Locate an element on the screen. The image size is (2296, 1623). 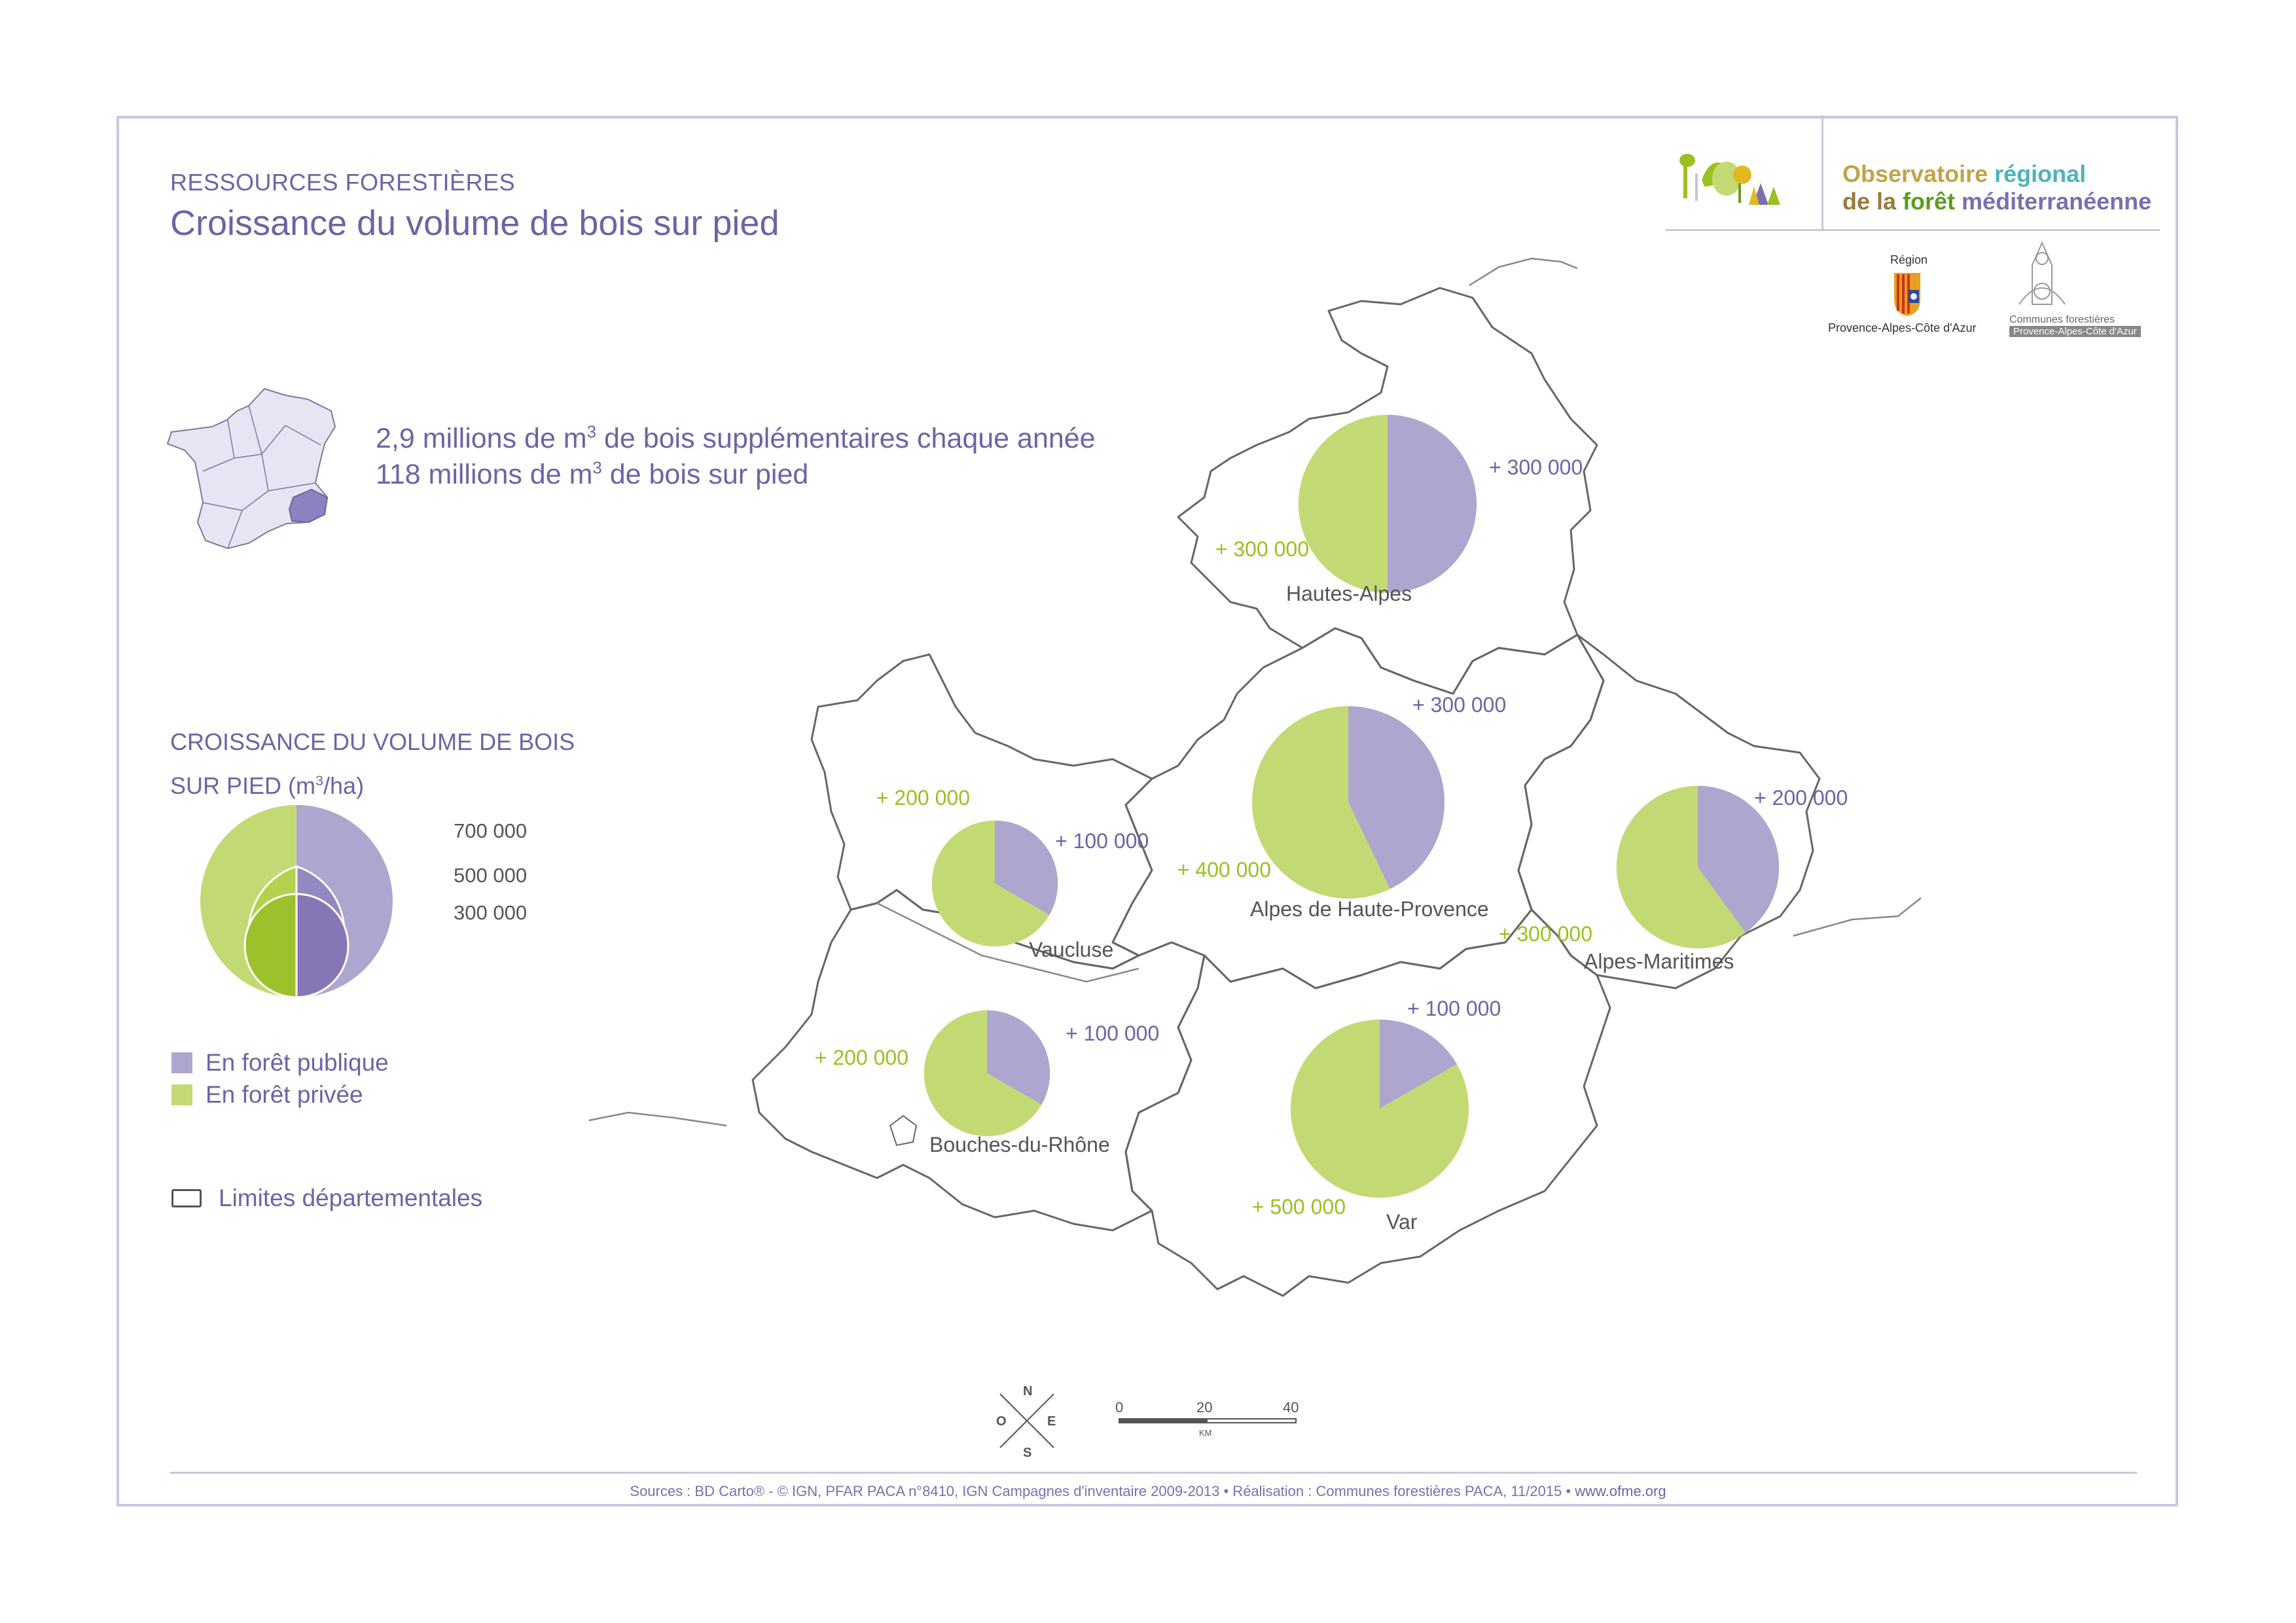
stat-annual-growth-suffix: de bois supplémentaires chaque année is located at coordinates (846, 439).